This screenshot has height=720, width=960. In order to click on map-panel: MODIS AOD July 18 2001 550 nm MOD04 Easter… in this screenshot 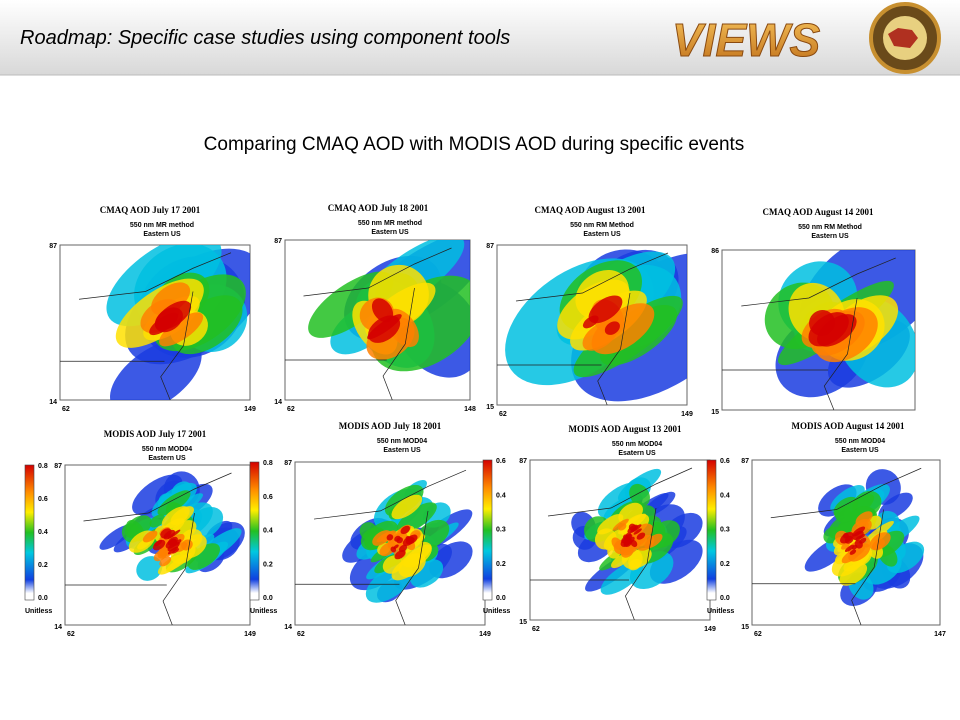, I will do `click(370, 529)`.